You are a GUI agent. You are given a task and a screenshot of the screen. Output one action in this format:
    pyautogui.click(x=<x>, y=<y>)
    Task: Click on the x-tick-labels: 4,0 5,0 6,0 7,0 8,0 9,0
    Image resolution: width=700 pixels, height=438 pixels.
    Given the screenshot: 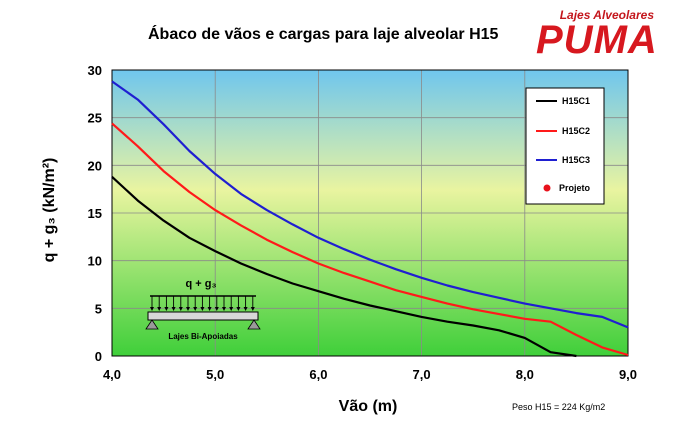 What is the action you would take?
    pyautogui.click(x=370, y=374)
    